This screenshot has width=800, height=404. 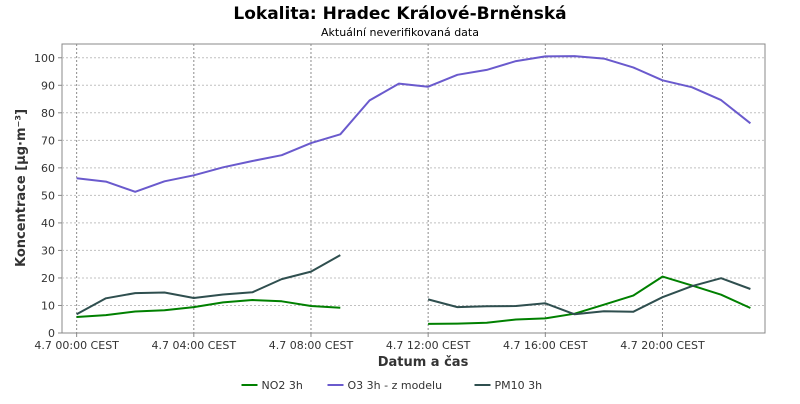 What do you see at coordinates (48, 168) in the screenshot?
I see `y-tick-label: 60` at bounding box center [48, 168].